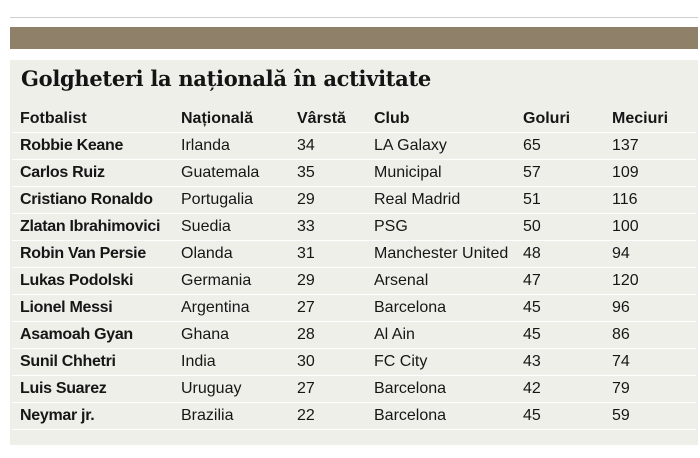 The width and height of the screenshot is (700, 458). I want to click on player-name-cell: Zlatan Ibrahimovici, so click(92, 227).